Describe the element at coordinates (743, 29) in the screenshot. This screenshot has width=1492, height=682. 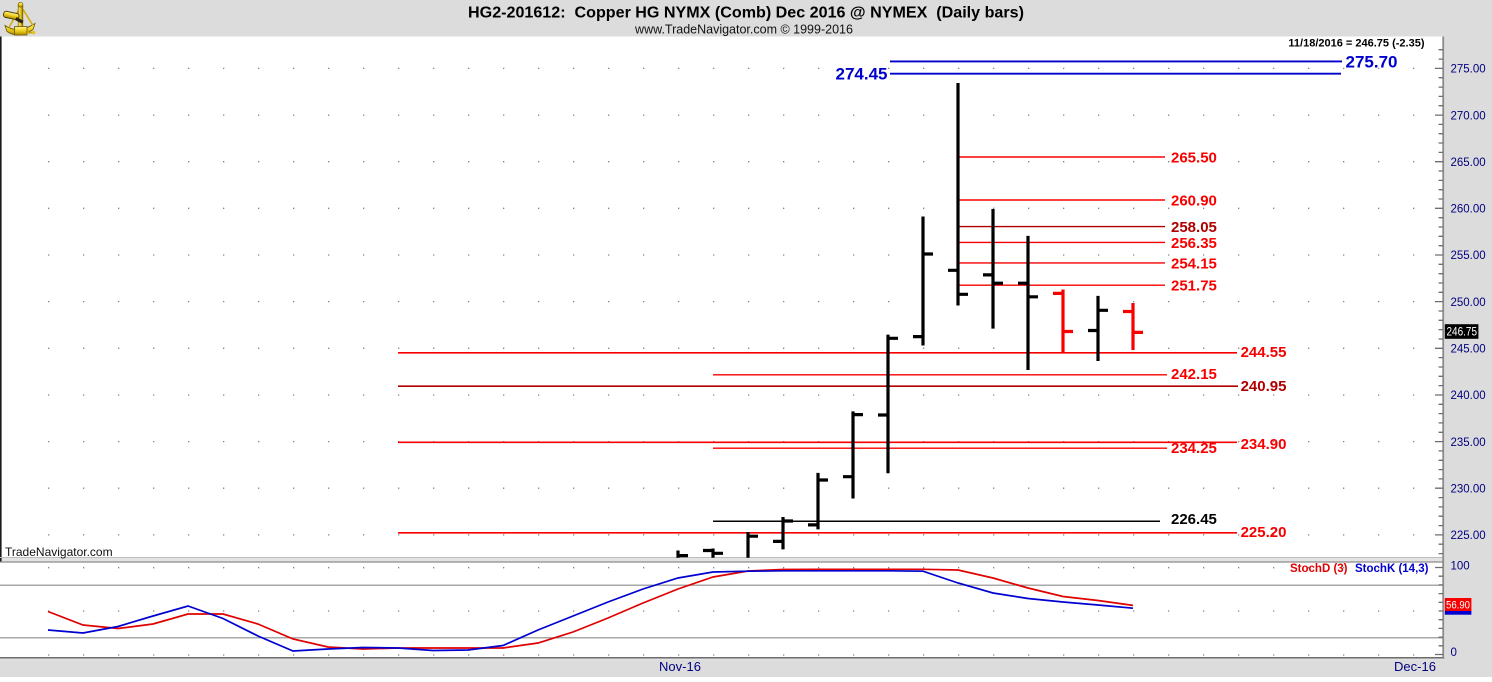
I see `svg-text:www.TradeNavigator.com © 1999-: www.TradeNavigator.com © 1999-2016` at that location.